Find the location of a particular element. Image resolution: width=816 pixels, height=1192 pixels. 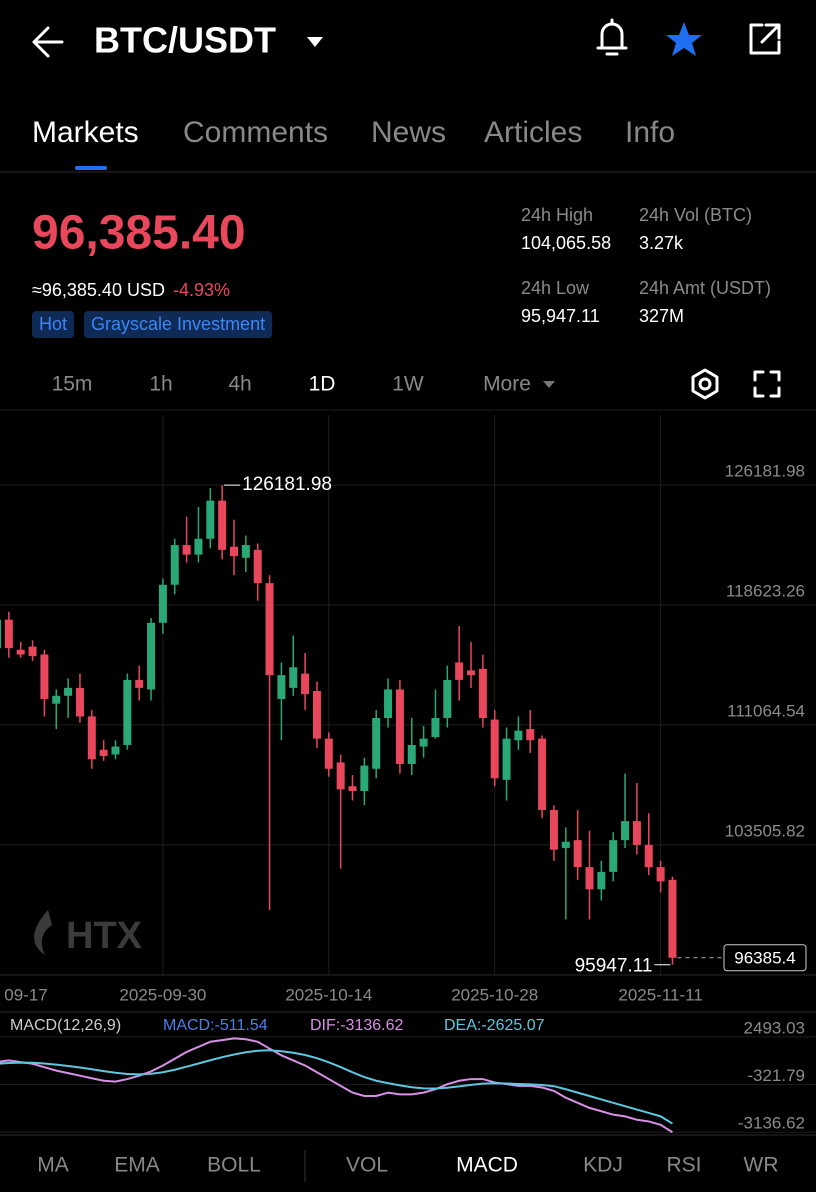

y-tick-label: -321.79 is located at coordinates (776, 1075).